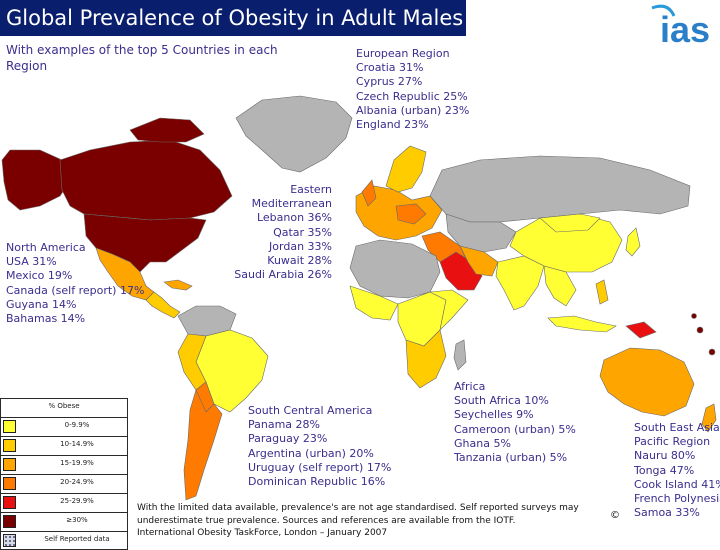  I want to click on legend-label: 15-19.9%, so click(77, 463).